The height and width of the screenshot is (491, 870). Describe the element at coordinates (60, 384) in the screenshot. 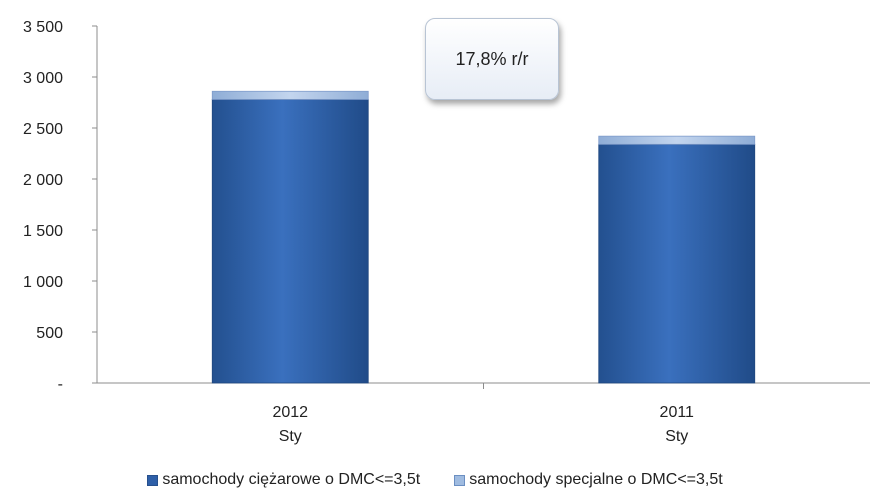

I see `y-tick-label: -` at that location.